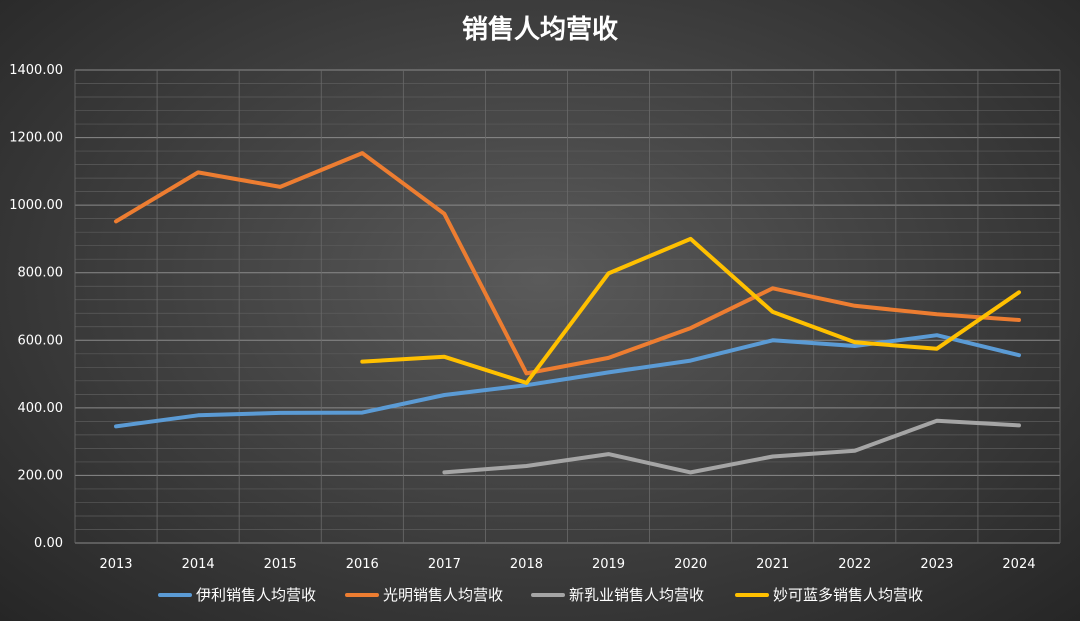  What do you see at coordinates (41, 273) in the screenshot?
I see `y-tick-label: 800.00` at bounding box center [41, 273].